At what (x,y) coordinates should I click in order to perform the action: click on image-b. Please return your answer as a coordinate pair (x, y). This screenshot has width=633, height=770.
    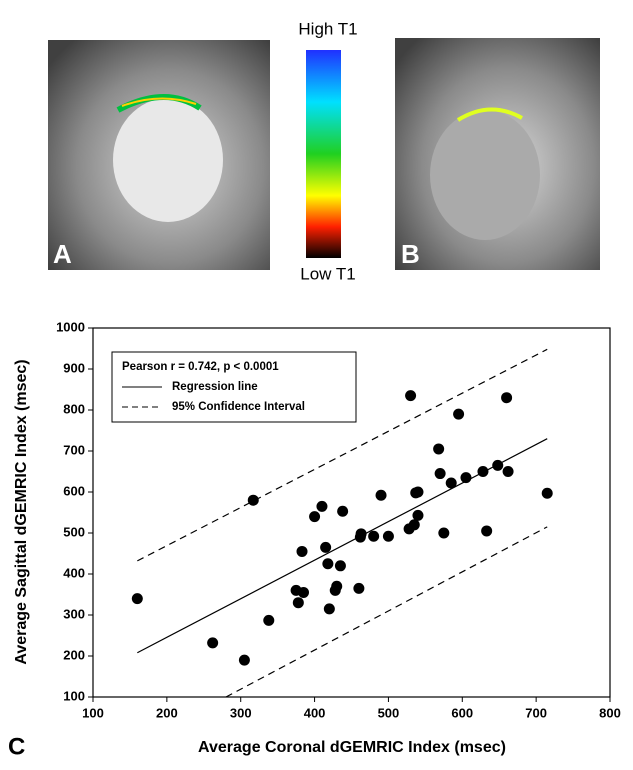
    Looking at the image, I should click on (497, 154).